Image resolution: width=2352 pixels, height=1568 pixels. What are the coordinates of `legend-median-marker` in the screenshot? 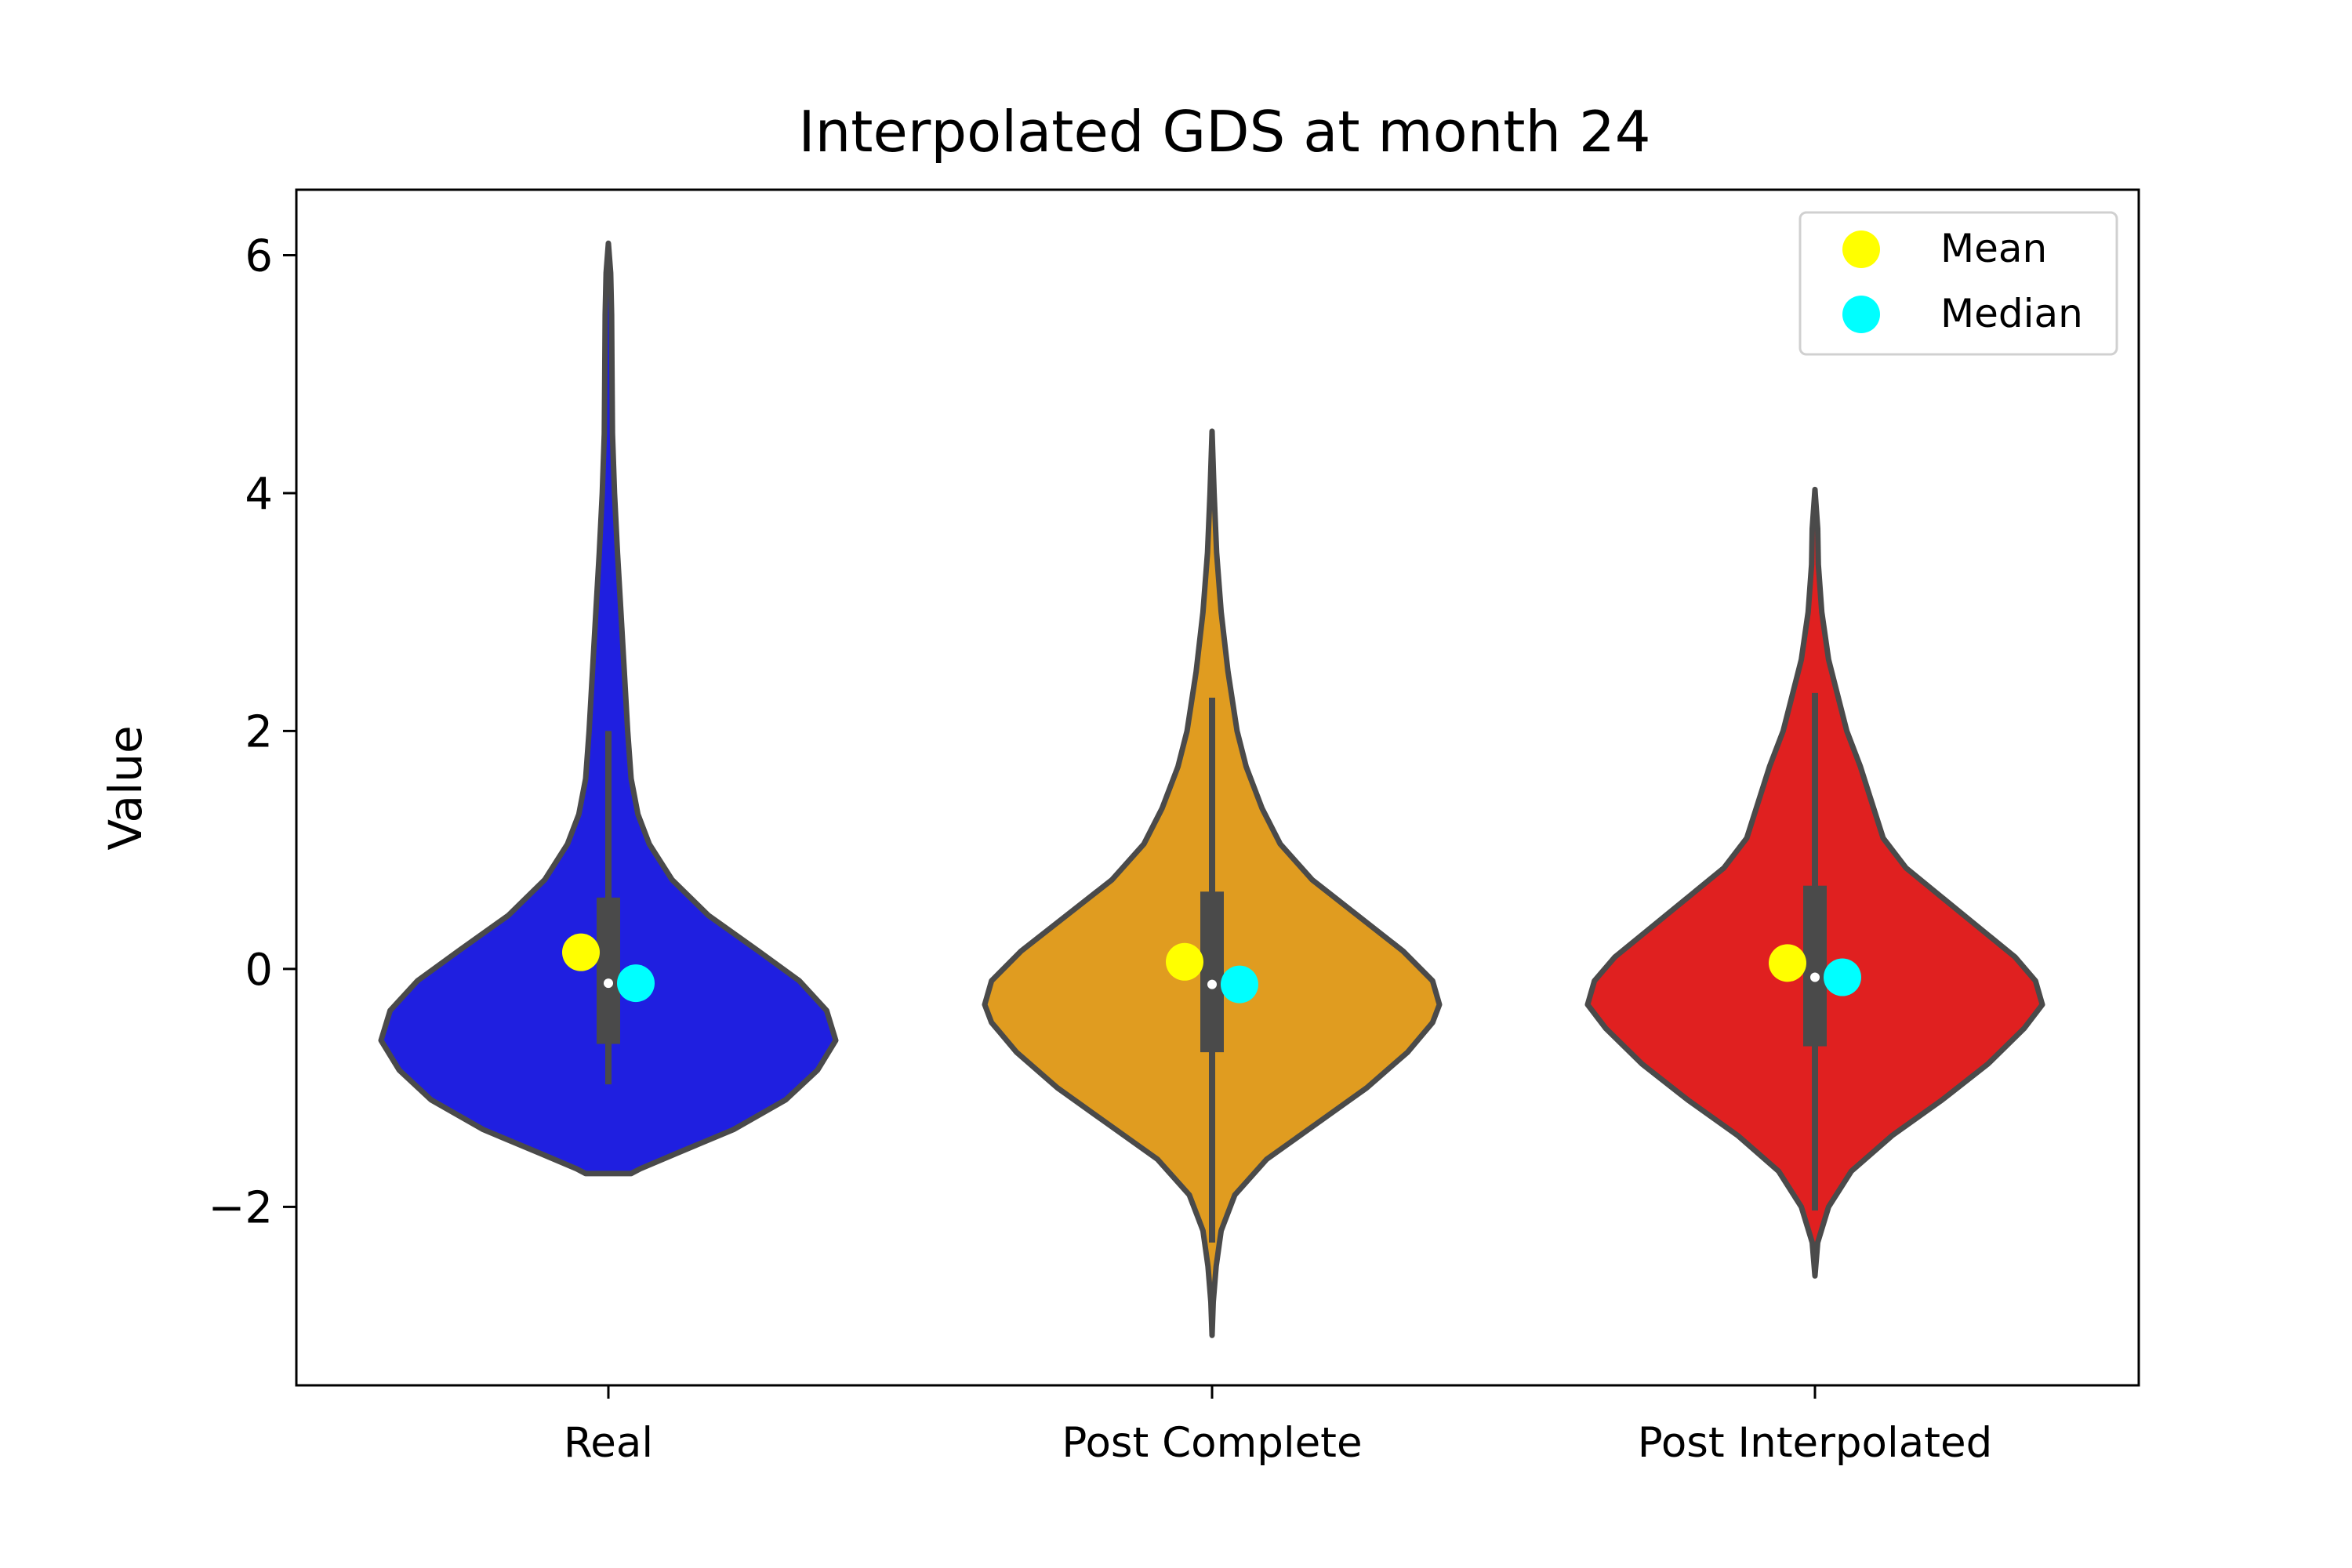 It's located at (1861, 314).